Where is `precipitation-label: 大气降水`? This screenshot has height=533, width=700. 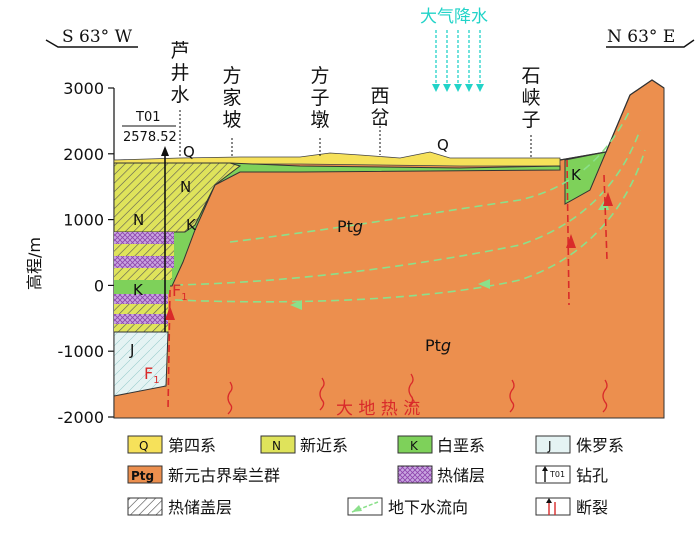
precipitation-label: 大气降水 is located at coordinates (454, 17).